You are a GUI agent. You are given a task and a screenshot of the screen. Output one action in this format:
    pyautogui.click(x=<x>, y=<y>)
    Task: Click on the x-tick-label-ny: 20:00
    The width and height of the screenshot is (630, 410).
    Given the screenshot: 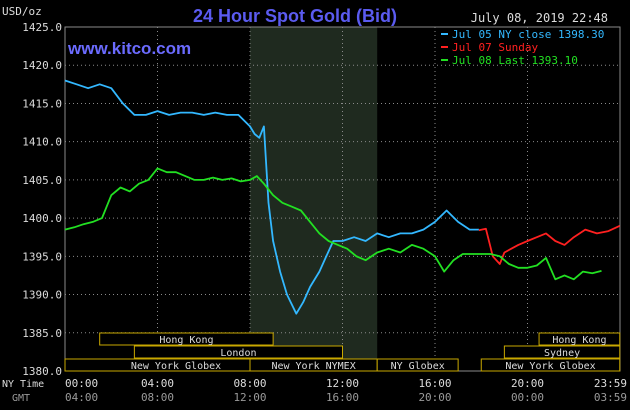 What is the action you would take?
    pyautogui.click(x=527, y=383)
    